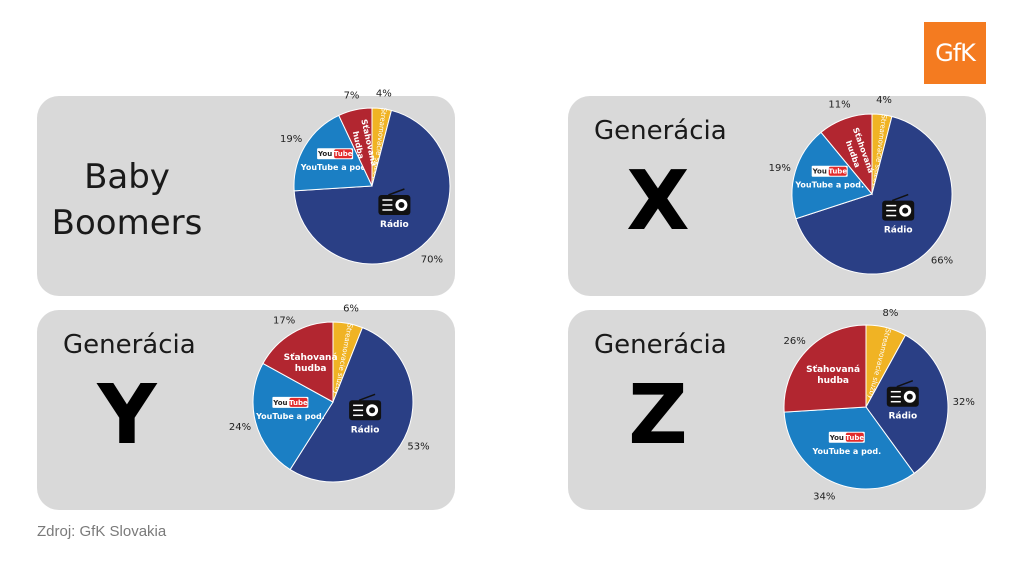 This screenshot has height=576, width=1024. What do you see at coordinates (127, 415) in the screenshot?
I see `generation-letter: Y` at bounding box center [127, 415].